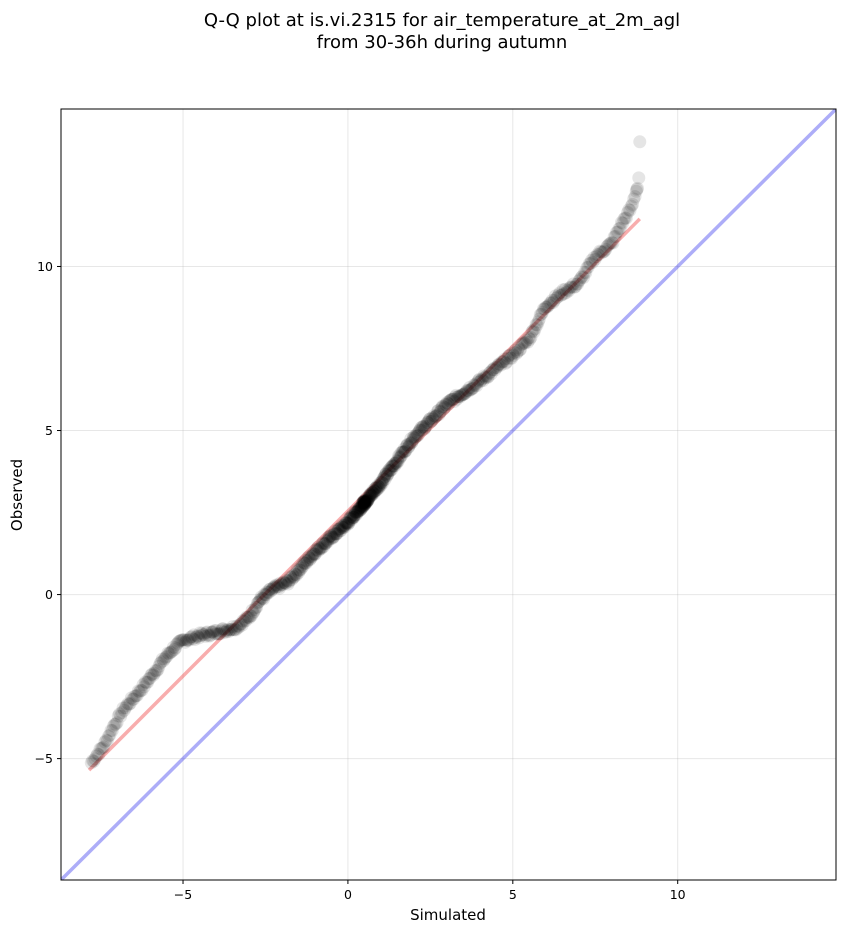 The height and width of the screenshot is (934, 845). Describe the element at coordinates (448, 915) in the screenshot. I see `x-axis-label: Simulated` at that location.